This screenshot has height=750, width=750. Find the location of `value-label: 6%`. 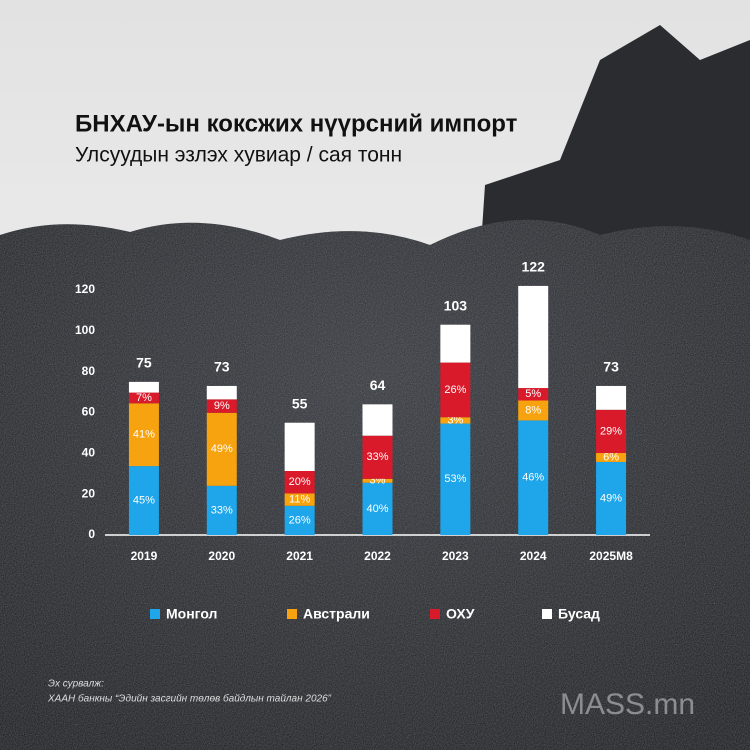

value-label: 6% is located at coordinates (611, 457).